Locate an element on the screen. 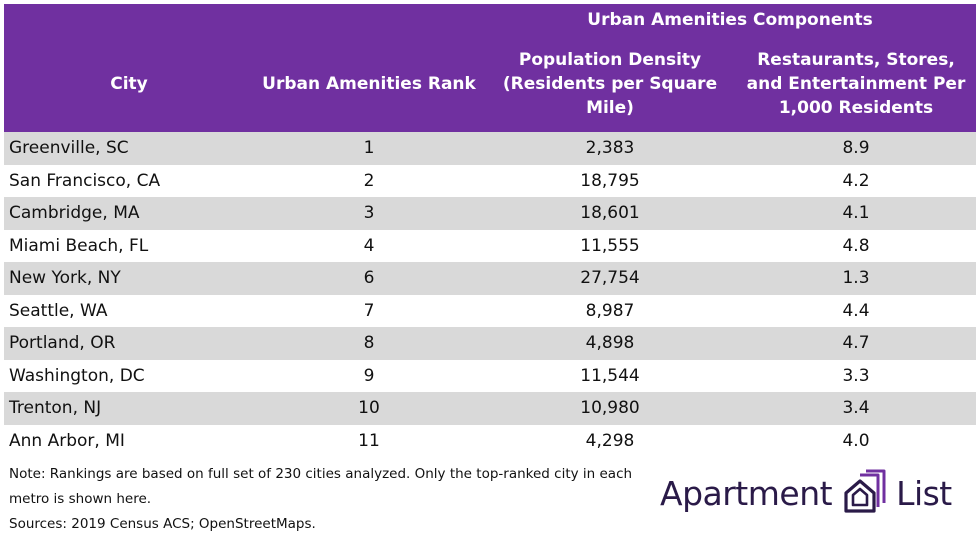 The image size is (980, 540). table-row: New York, NY 6 27,754 1.3 is located at coordinates (490, 278).